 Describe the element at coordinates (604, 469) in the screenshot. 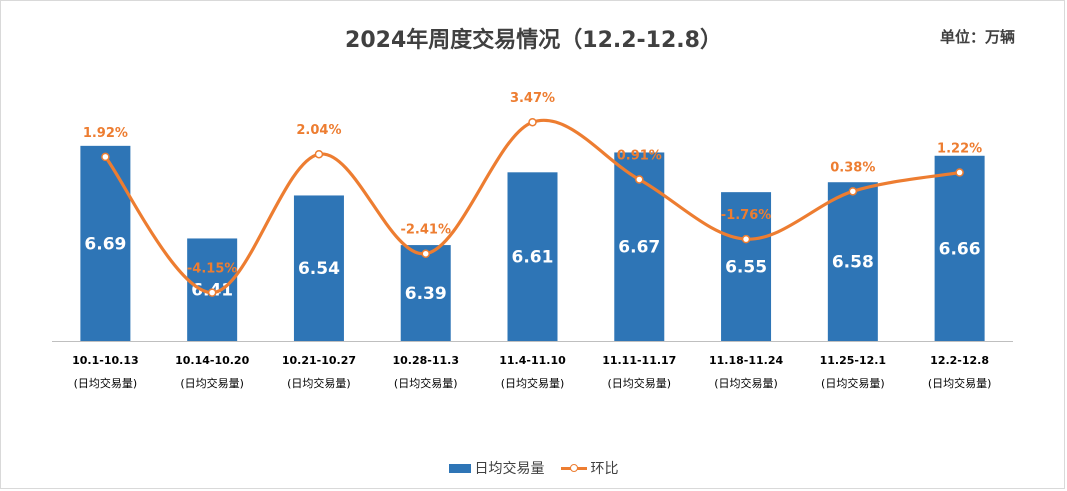

I see `legend-line-label: 环比` at that location.